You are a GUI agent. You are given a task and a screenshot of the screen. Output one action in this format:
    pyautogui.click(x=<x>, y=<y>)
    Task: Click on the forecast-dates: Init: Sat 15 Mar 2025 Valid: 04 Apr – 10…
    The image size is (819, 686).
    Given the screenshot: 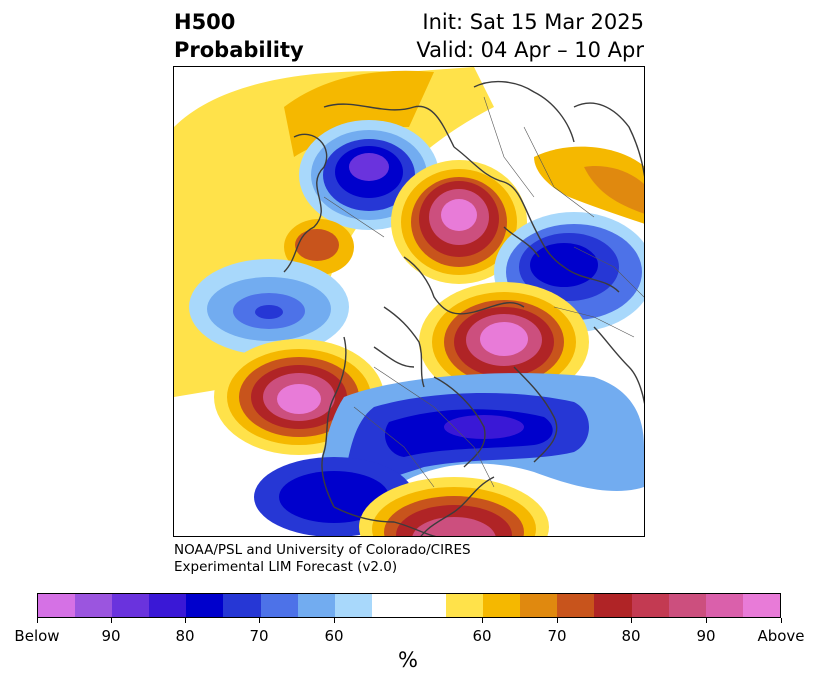 What is the action you would take?
    pyautogui.click(x=530, y=36)
    